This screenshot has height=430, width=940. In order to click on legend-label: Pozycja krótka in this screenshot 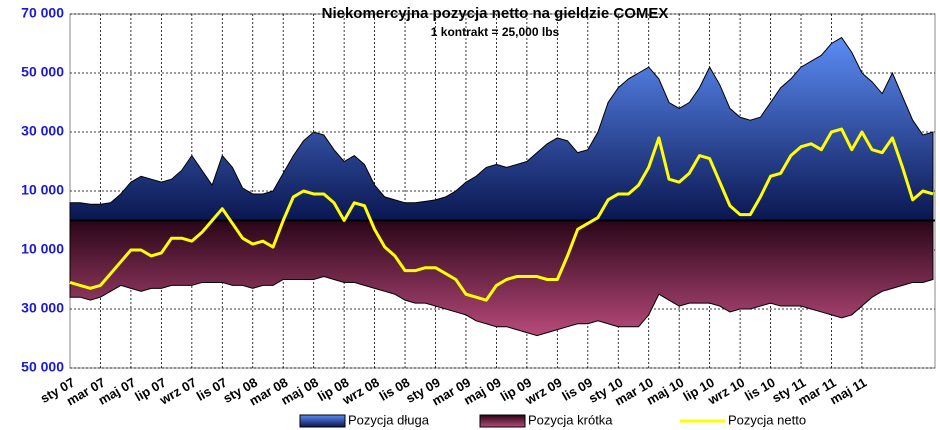, I will do `click(570, 419)`.